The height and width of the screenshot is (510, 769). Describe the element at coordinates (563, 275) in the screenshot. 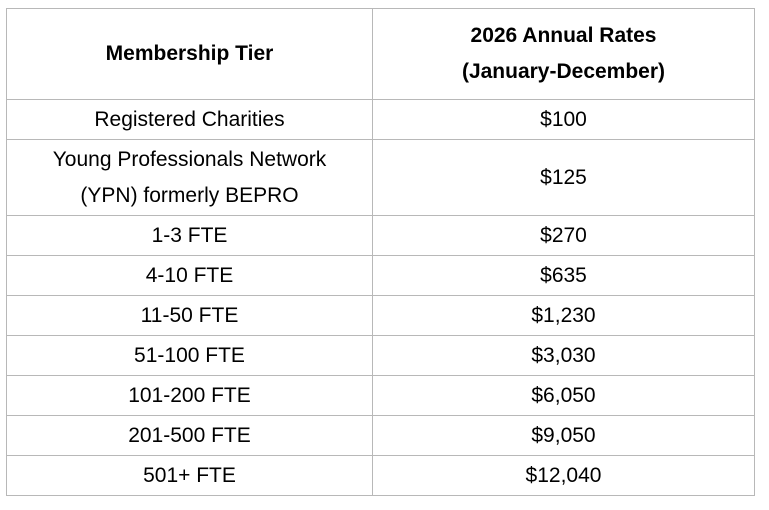

I see `rate-cell: $635` at that location.